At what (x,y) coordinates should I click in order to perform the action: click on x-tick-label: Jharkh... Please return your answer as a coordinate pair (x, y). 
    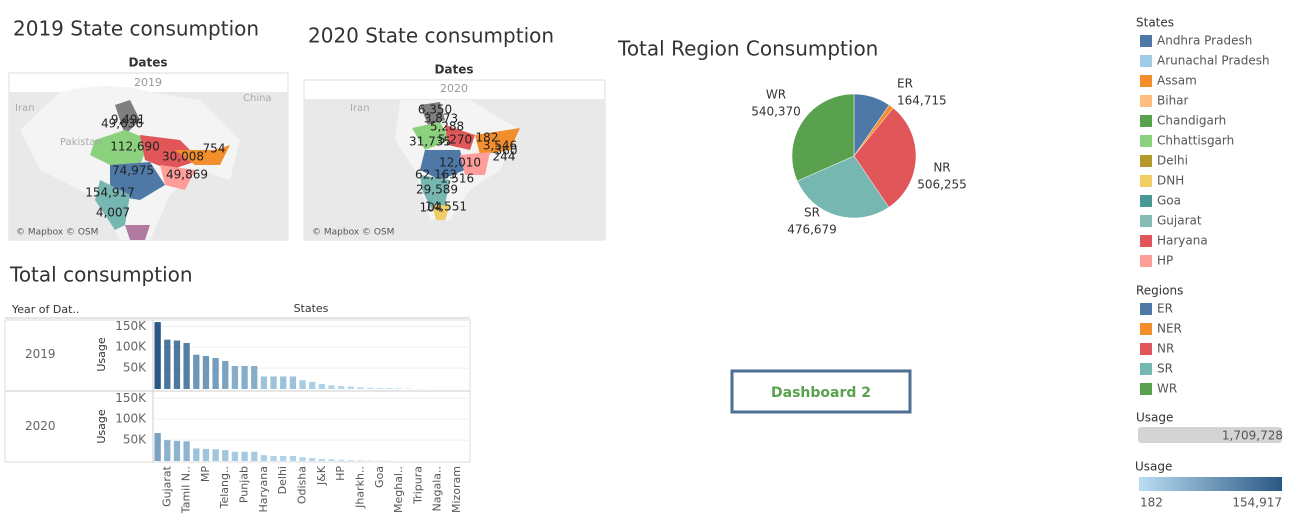
    Looking at the image, I should click on (359, 487).